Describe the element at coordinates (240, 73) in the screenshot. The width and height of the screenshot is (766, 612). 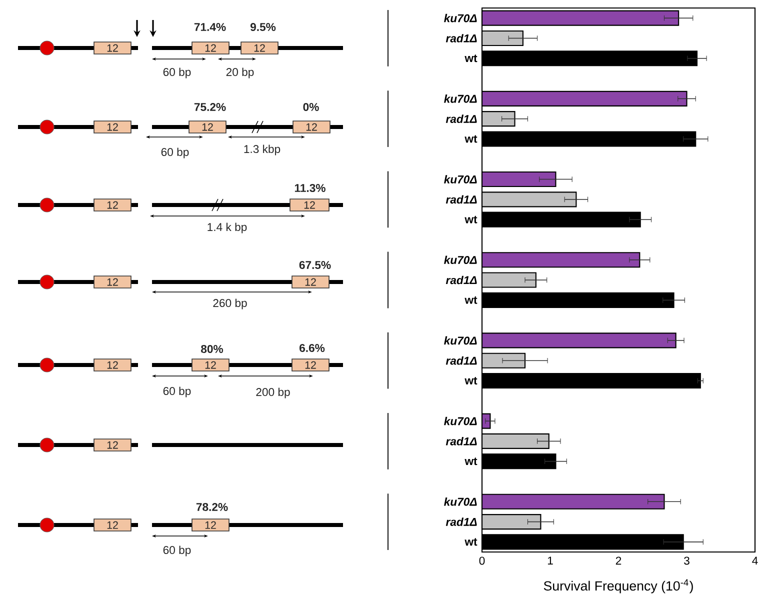
I see `text: 20 bp` at that location.